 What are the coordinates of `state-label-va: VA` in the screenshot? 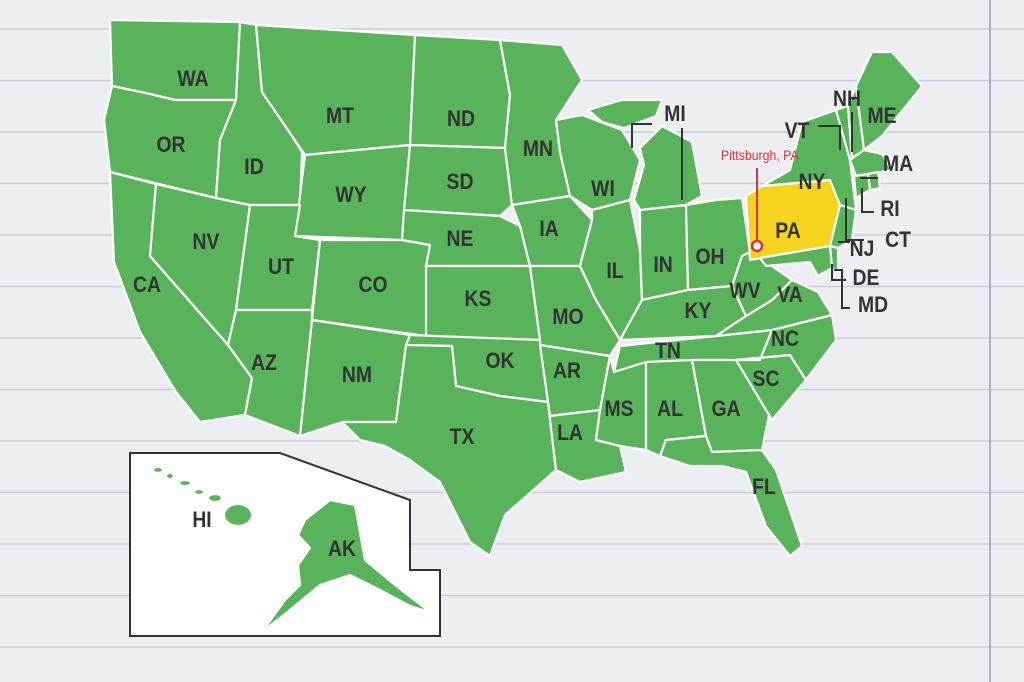 It's located at (789, 295).